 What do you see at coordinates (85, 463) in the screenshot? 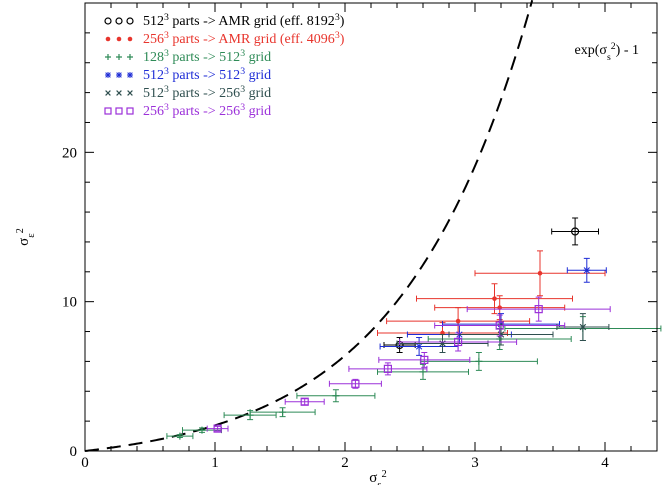
I see `x-tick-label: 0` at bounding box center [85, 463].